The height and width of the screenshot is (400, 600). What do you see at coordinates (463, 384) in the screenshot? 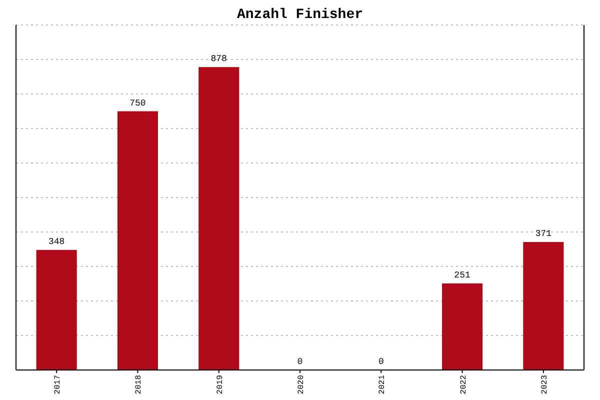
I see `x-tick-label: 2022` at bounding box center [463, 384].